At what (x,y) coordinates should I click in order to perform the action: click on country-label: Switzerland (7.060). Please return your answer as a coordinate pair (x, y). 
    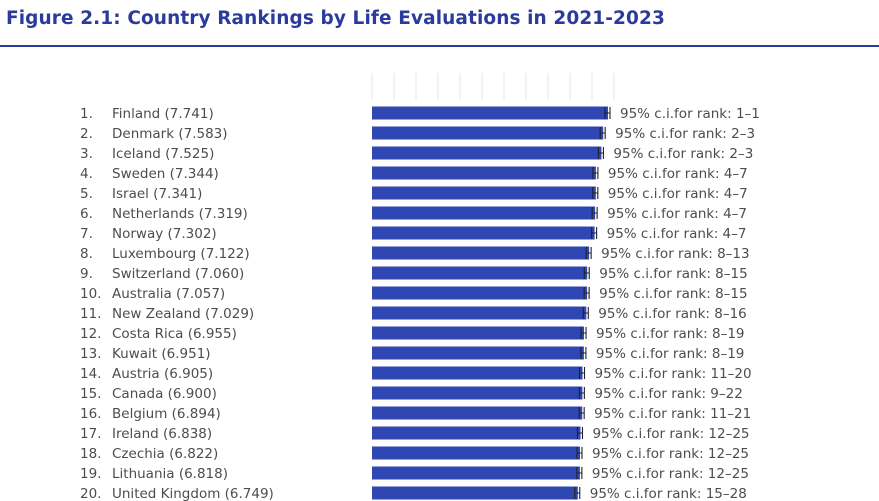
    Looking at the image, I should click on (178, 274).